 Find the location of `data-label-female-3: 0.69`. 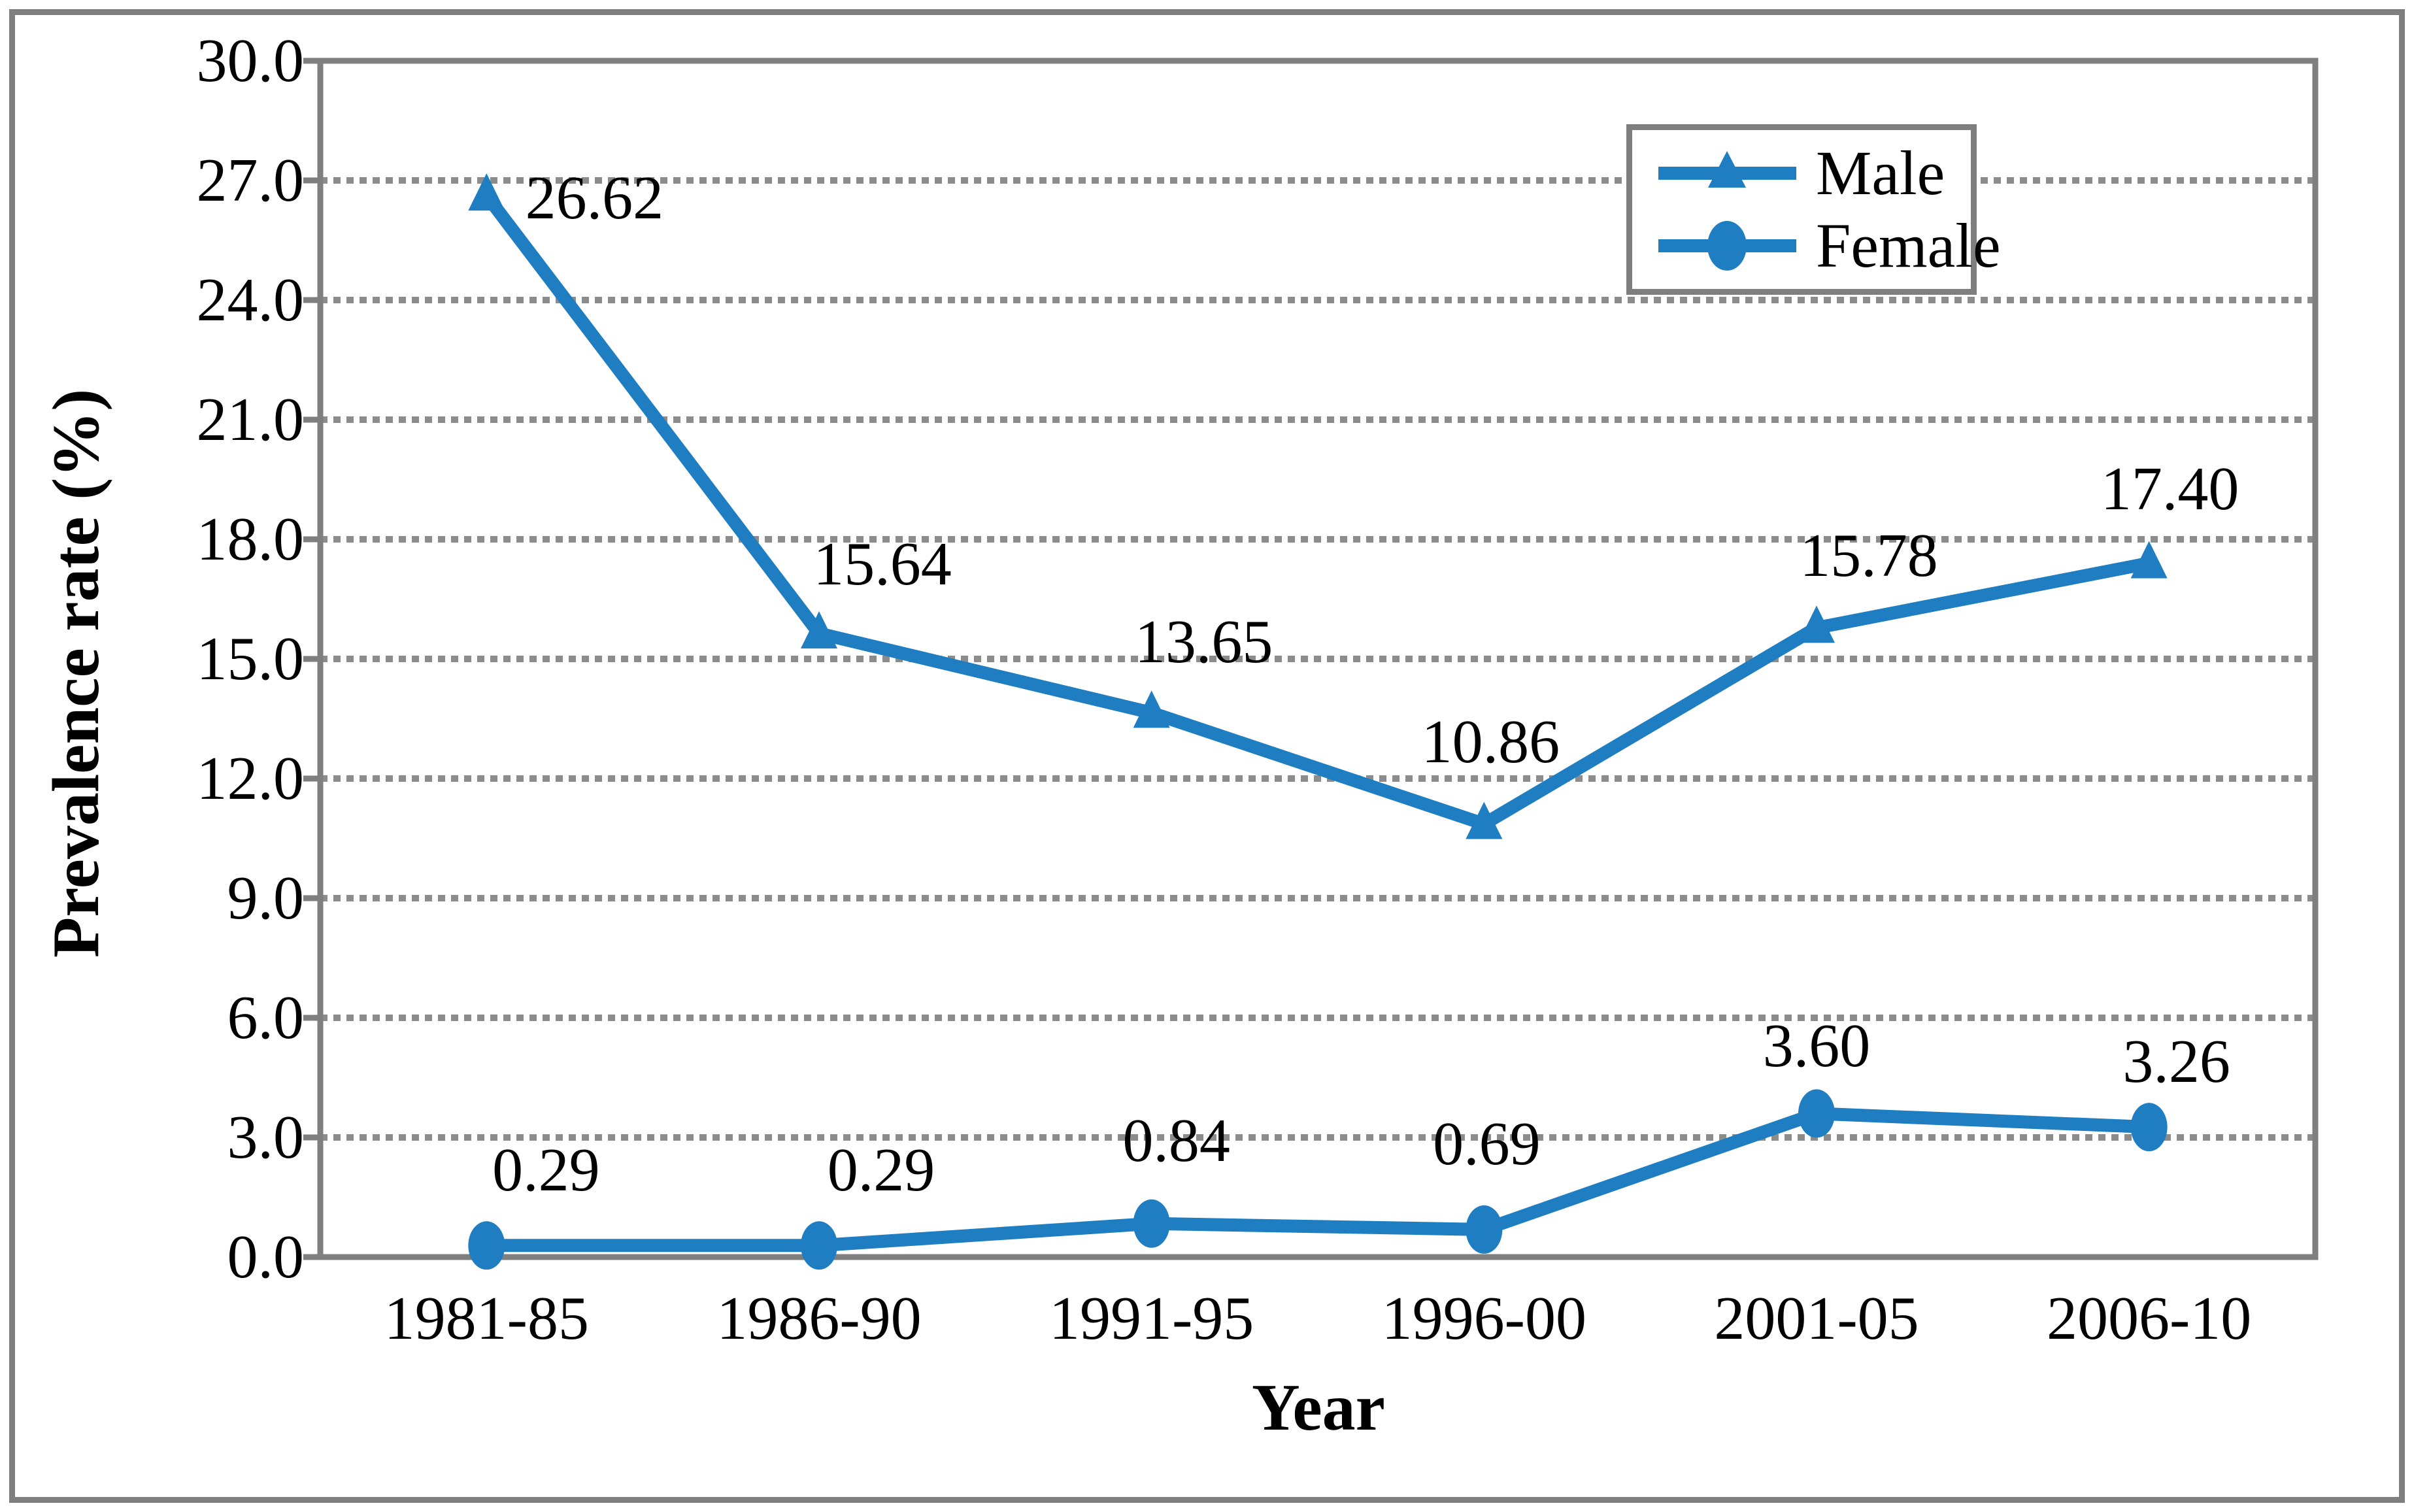

data-label-female-3: 0.69 is located at coordinates (1487, 1143).